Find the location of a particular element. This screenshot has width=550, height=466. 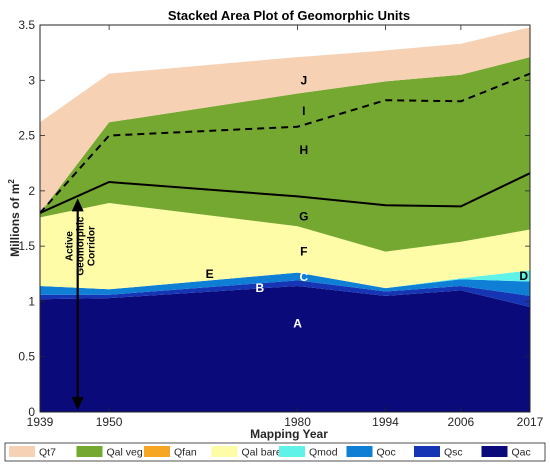

legend-swatch-qal-bare is located at coordinates (224, 451).